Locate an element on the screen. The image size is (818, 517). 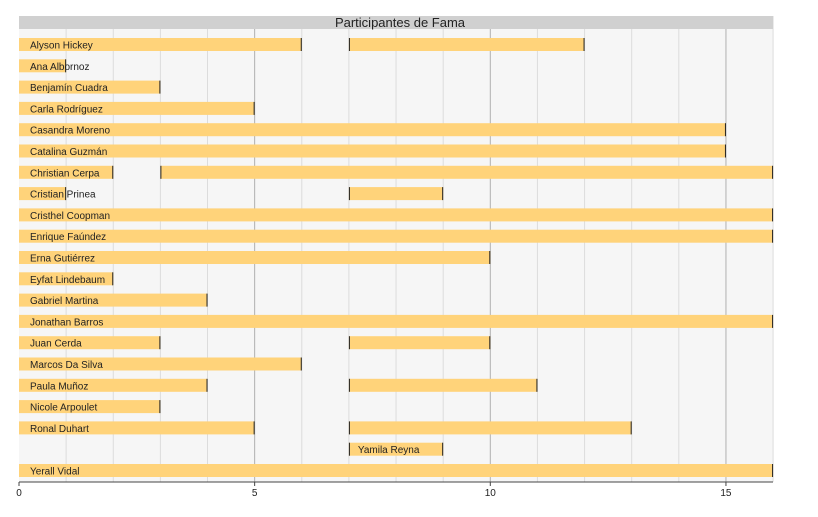
bar-label: Jonathan Barros is located at coordinates (66, 322).